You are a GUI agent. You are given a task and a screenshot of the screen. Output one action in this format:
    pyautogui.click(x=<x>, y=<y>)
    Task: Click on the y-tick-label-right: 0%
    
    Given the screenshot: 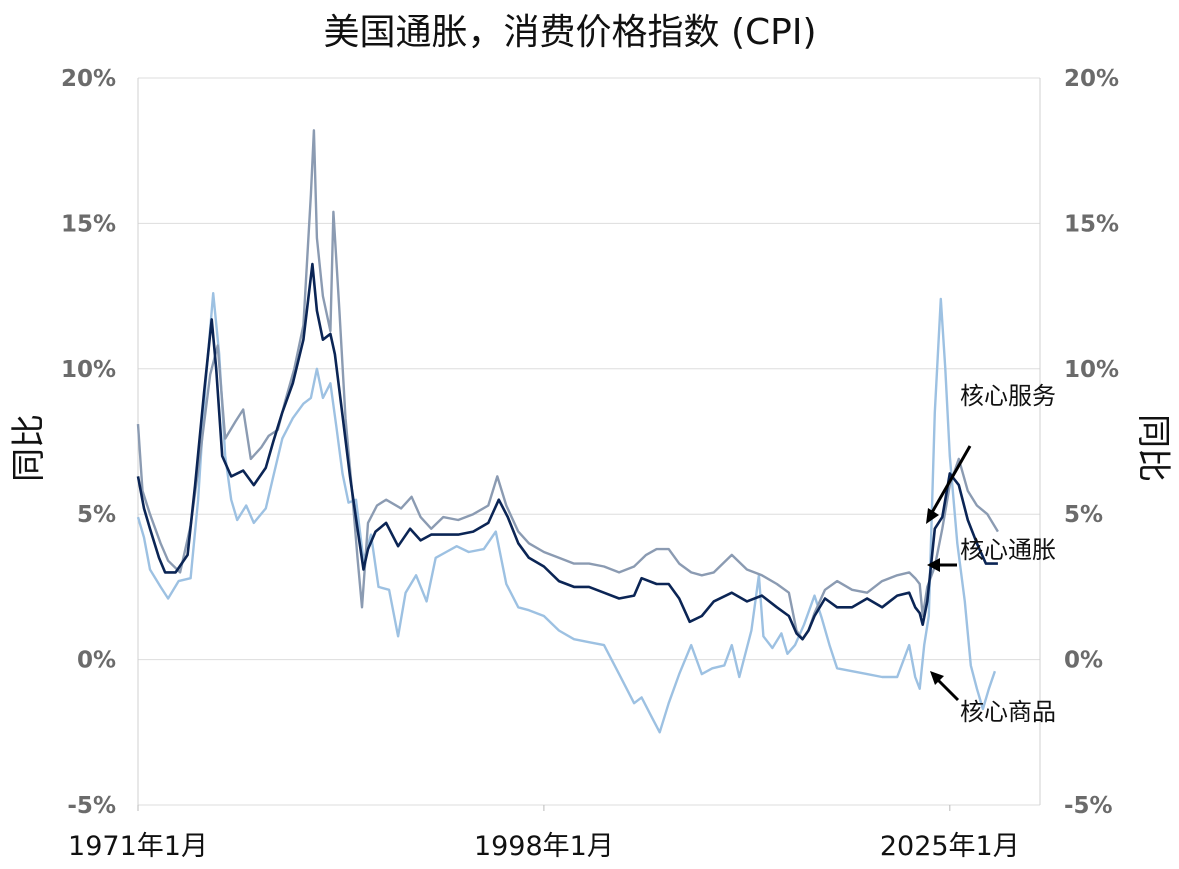 What is the action you would take?
    pyautogui.click(x=1083, y=661)
    